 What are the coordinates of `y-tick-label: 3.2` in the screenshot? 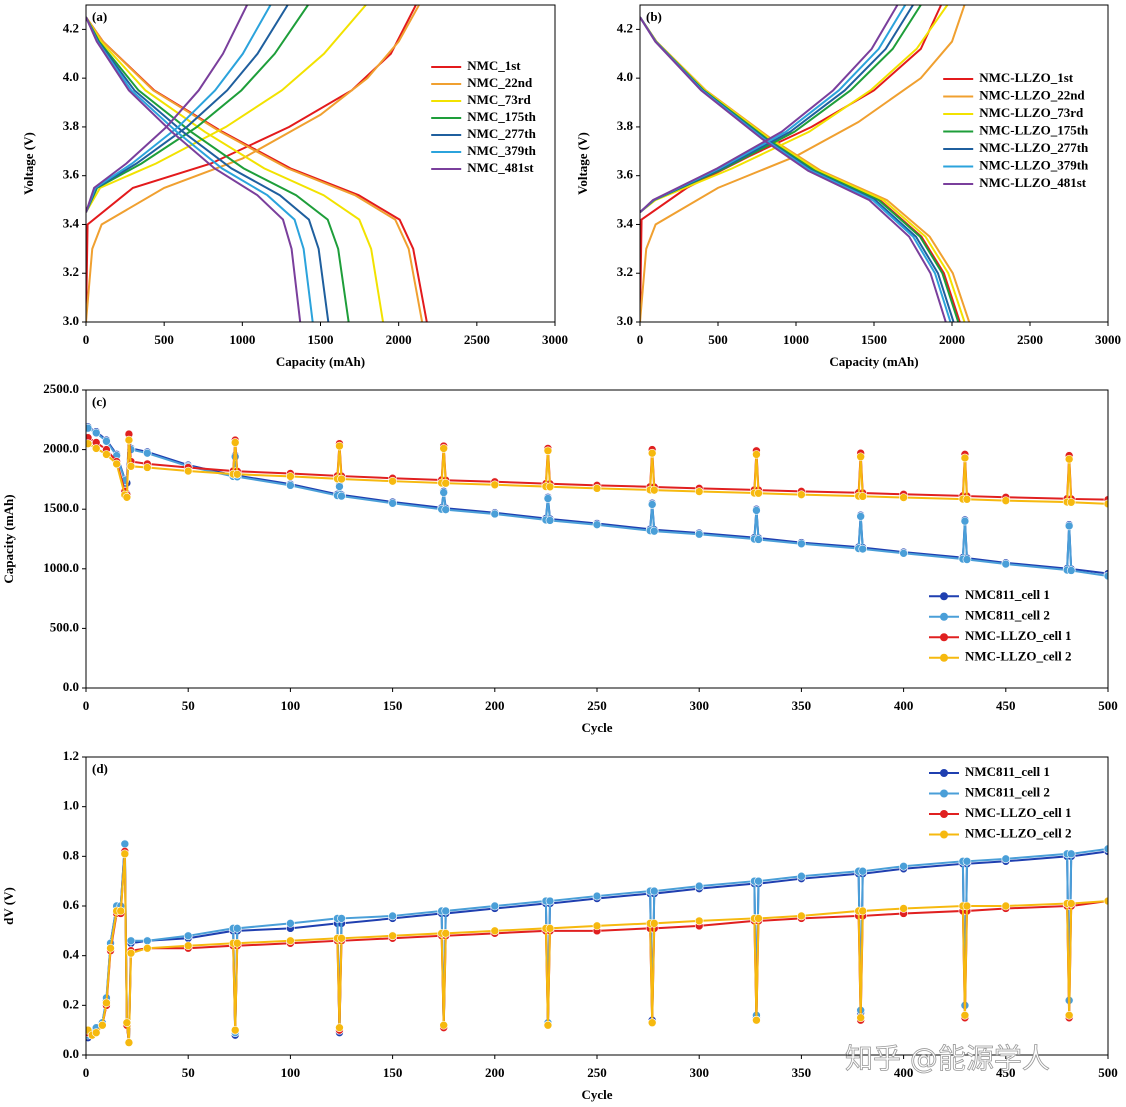 It's located at (71, 271).